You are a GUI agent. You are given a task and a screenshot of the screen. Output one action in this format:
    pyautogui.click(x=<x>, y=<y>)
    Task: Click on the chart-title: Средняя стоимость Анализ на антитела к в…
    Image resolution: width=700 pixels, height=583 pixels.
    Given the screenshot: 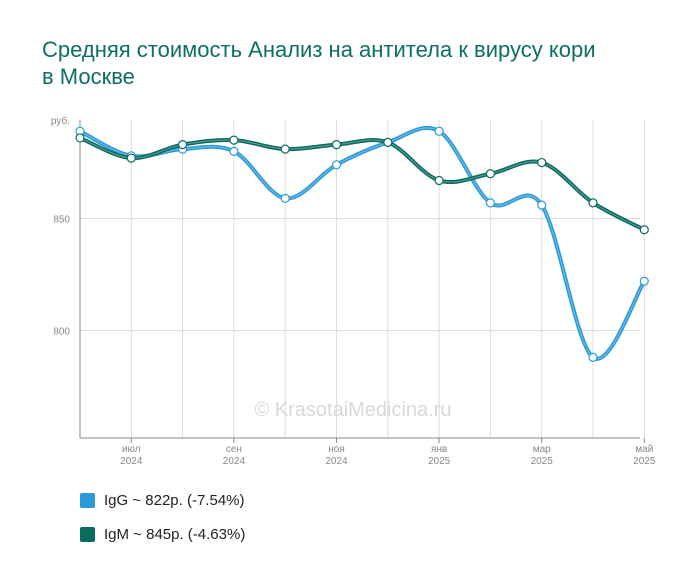 What is the action you would take?
    pyautogui.click(x=319, y=63)
    